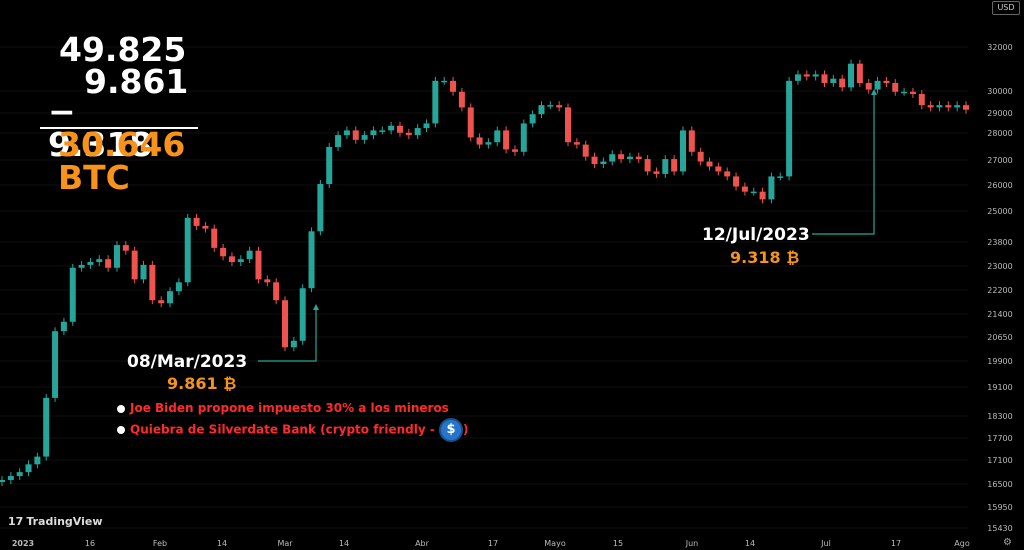  I want to click on annotation-value-mar: 9.861 ₿, so click(201, 384).